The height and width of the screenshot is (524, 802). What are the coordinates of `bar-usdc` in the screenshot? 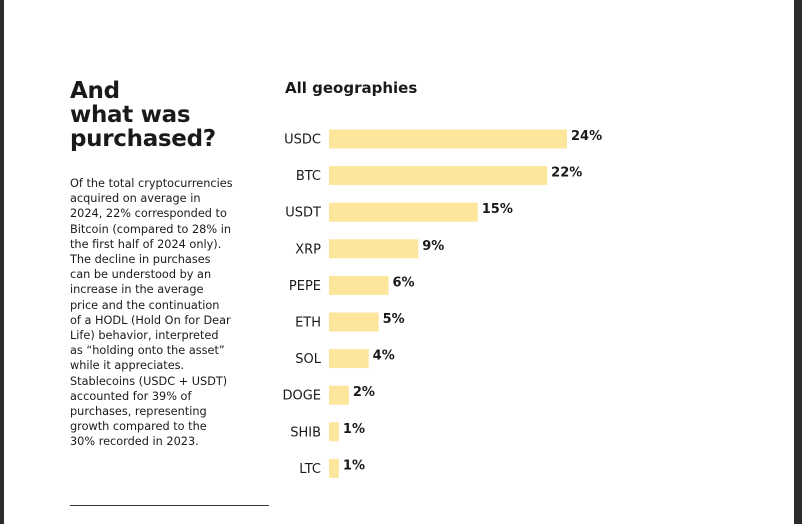 It's located at (448, 139).